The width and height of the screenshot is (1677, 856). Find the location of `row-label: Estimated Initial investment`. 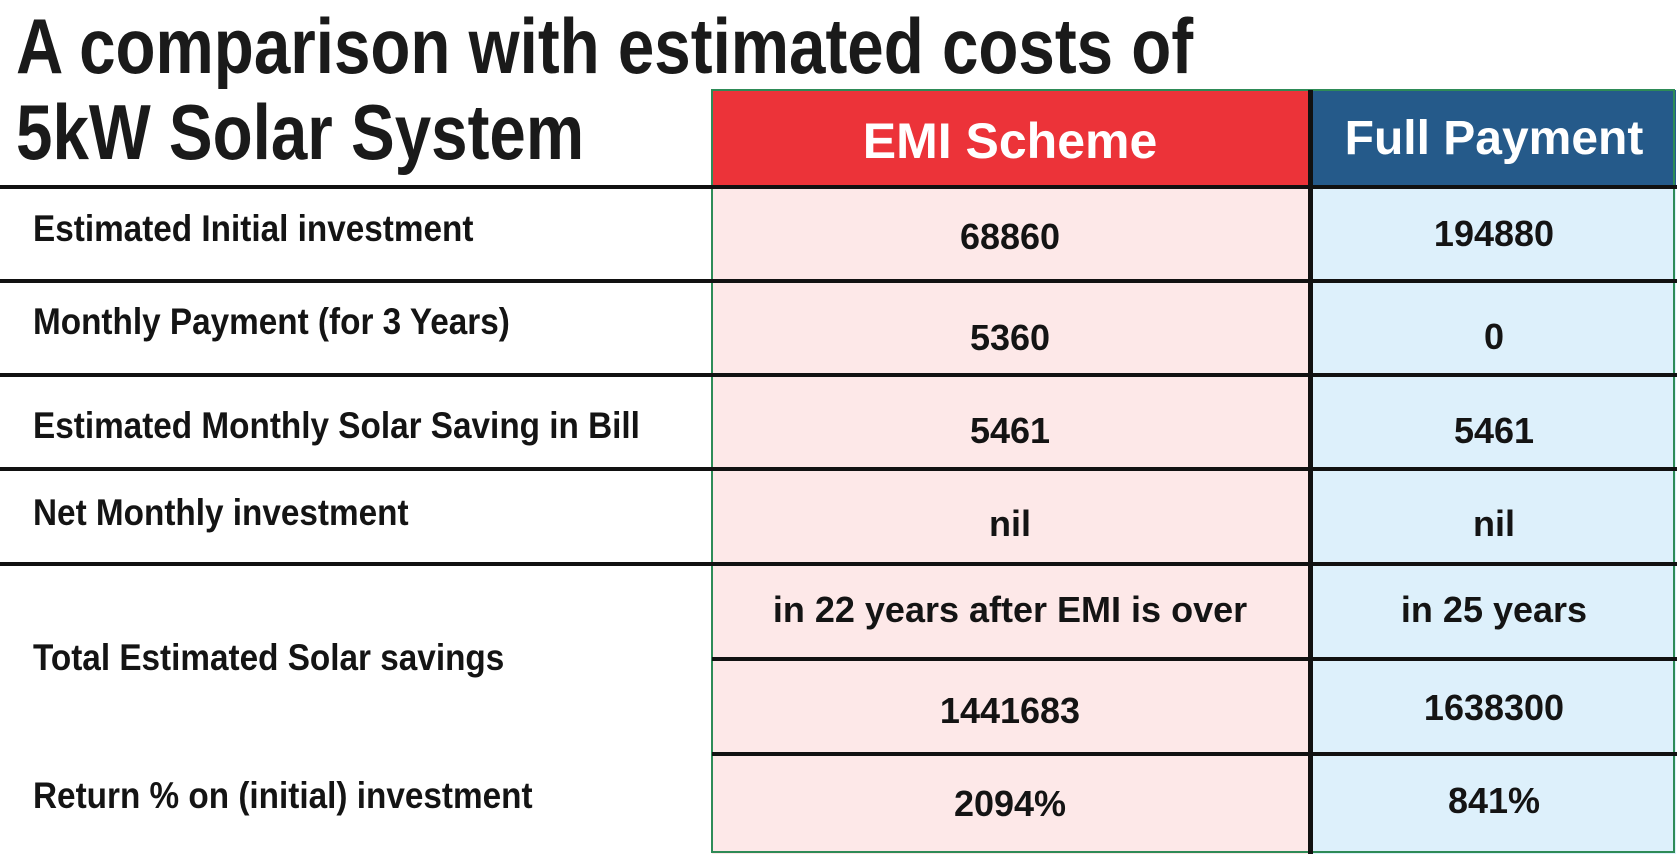

row-label: Estimated Initial investment is located at coordinates (253, 228).